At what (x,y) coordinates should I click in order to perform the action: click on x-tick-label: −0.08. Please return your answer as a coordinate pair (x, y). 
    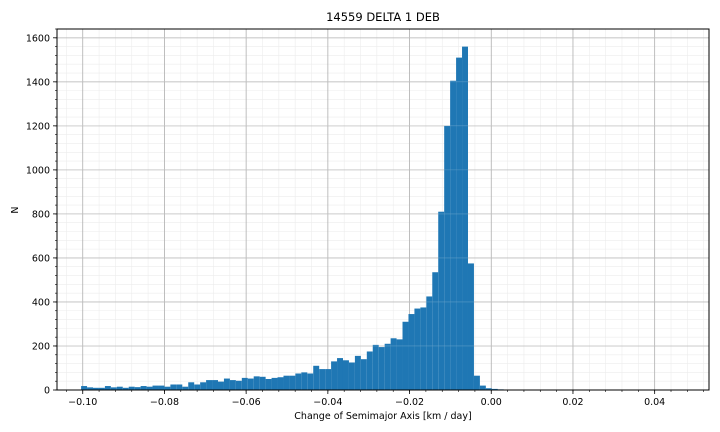
    Looking at the image, I should click on (164, 402).